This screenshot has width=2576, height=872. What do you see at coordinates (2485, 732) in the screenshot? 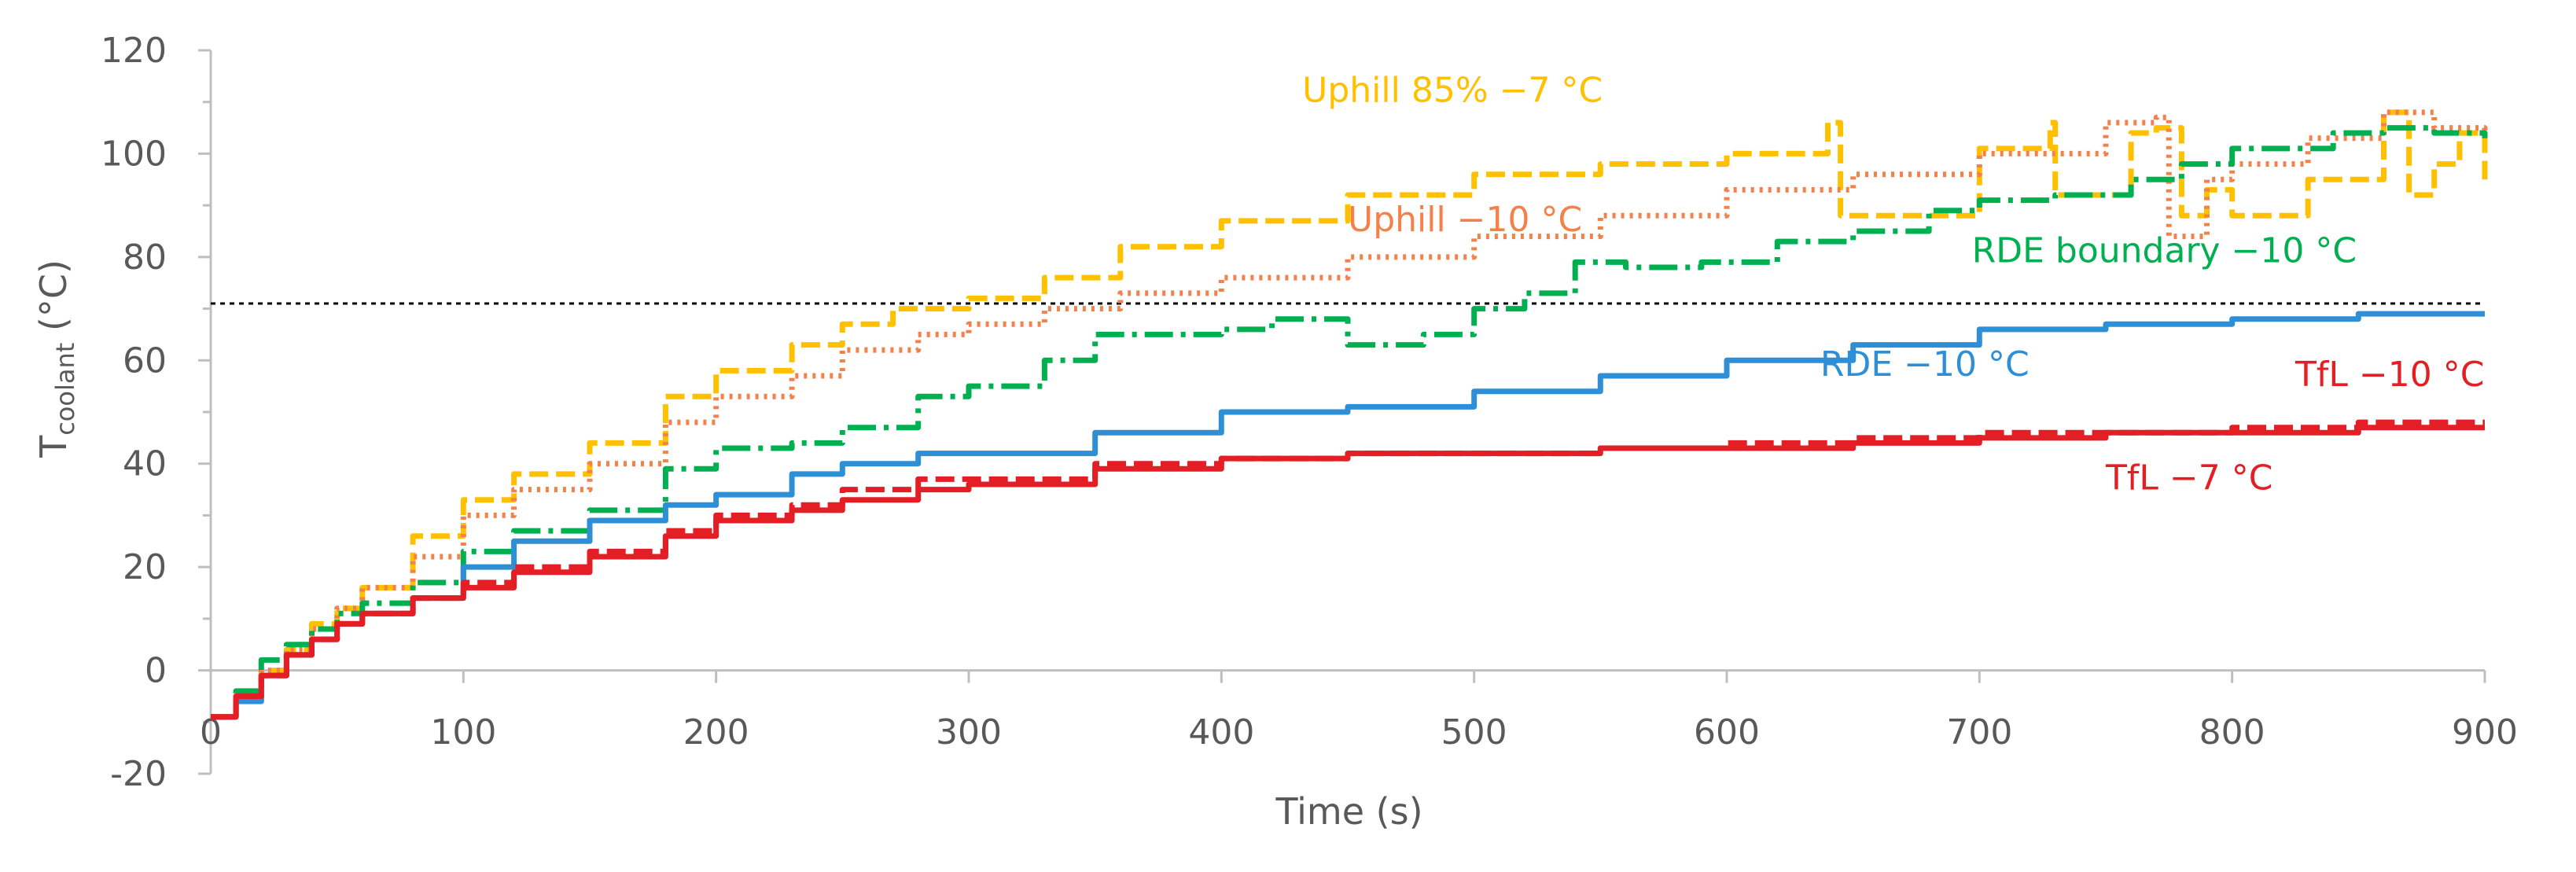
I see `x-tick-label: 900` at bounding box center [2485, 732].